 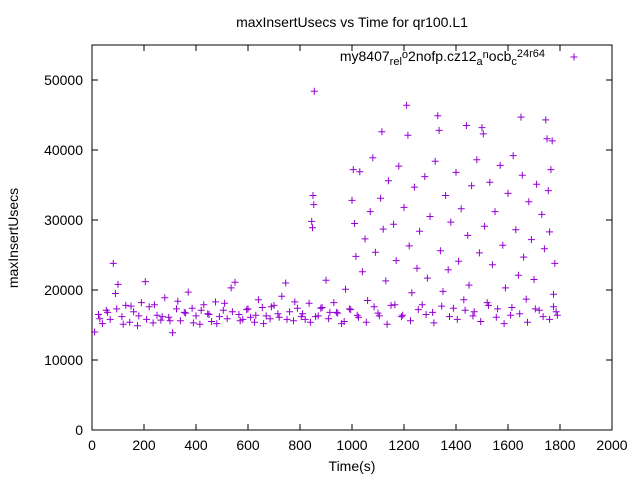 What do you see at coordinates (405, 55) in the screenshot?
I see `legend-text-part: o` at bounding box center [405, 55].